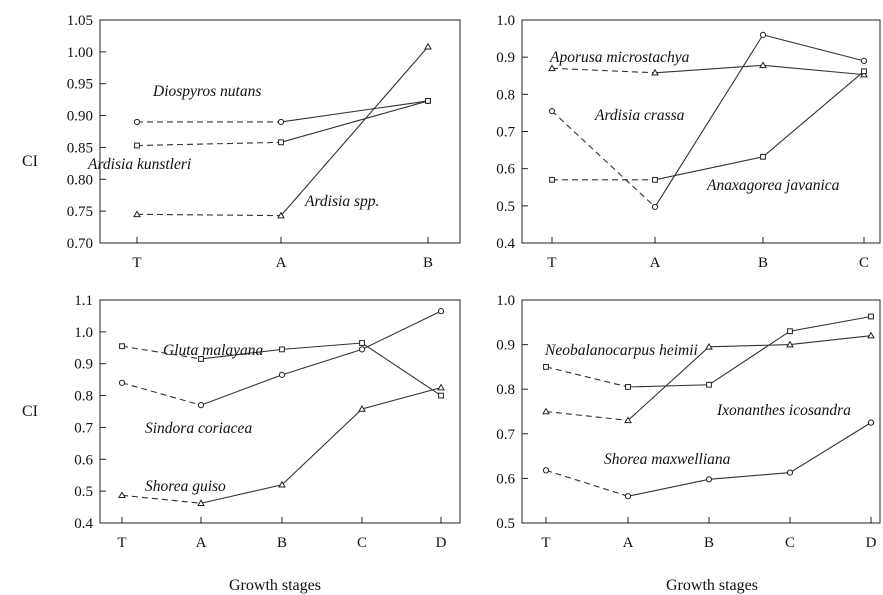 The height and width of the screenshot is (595, 883). Describe the element at coordinates (281, 444) in the screenshot. I see `series-3: Shorea guiso` at that location.